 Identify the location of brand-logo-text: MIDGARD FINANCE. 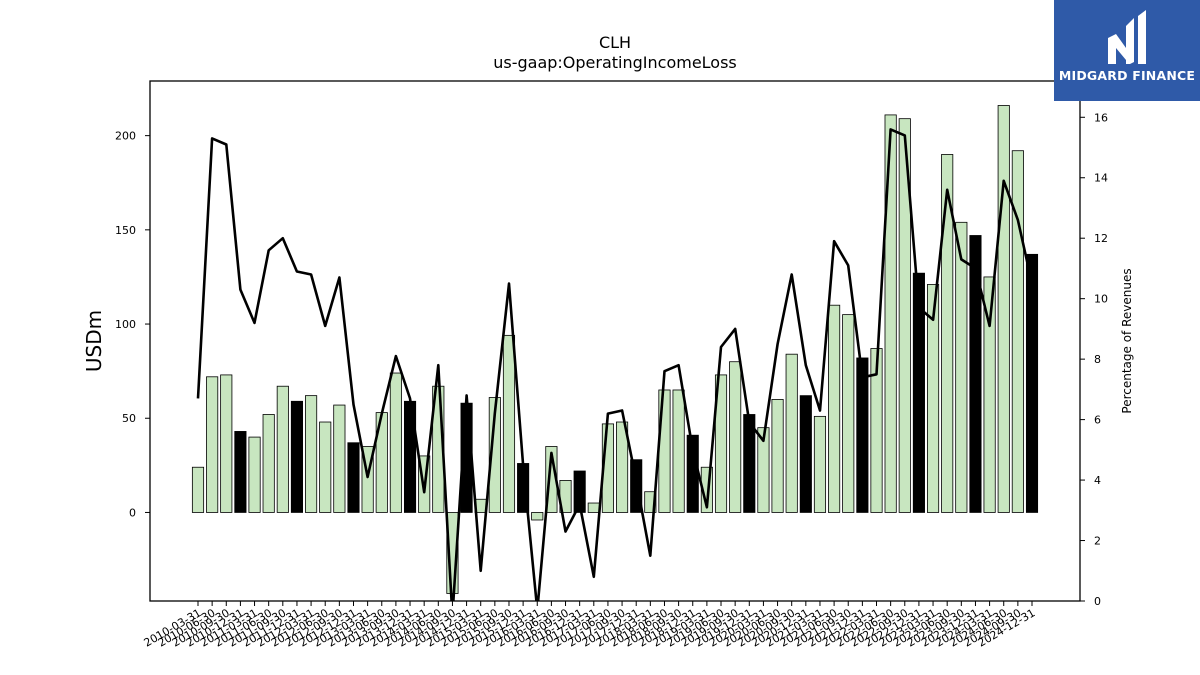
(1127, 75).